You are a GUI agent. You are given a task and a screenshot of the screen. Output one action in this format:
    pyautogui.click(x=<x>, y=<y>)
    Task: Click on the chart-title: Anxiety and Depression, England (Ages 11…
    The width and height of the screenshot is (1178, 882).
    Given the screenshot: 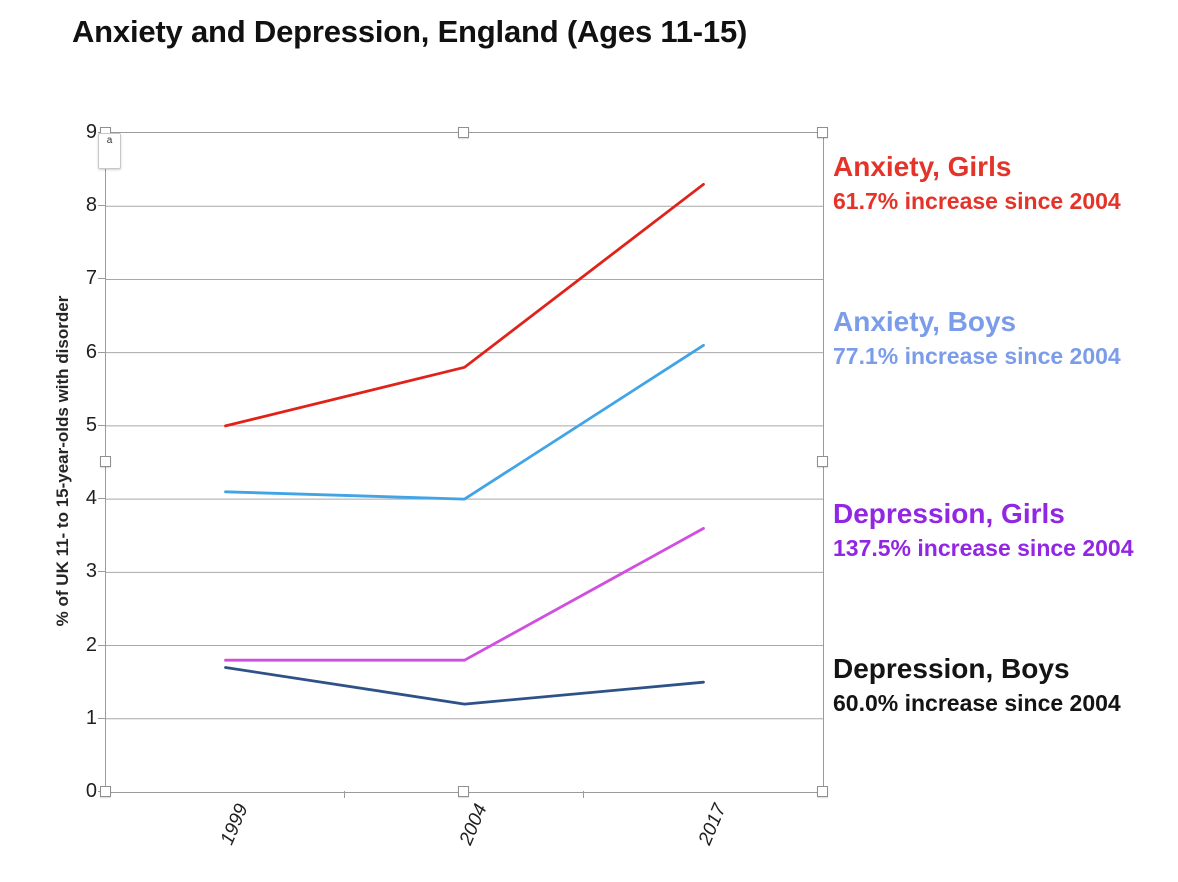 What is the action you would take?
    pyautogui.click(x=410, y=31)
    